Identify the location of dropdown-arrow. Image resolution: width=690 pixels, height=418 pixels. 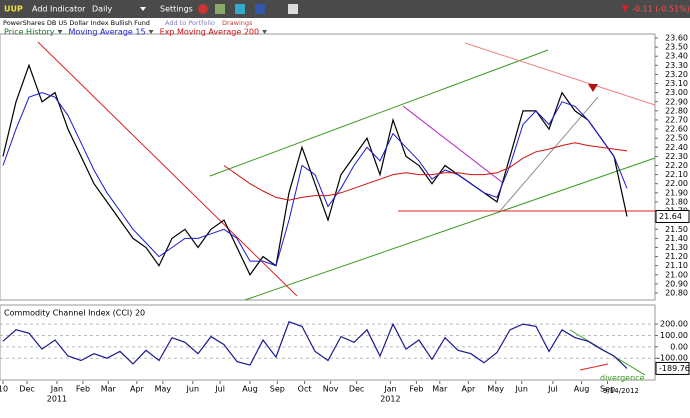
(143, 9).